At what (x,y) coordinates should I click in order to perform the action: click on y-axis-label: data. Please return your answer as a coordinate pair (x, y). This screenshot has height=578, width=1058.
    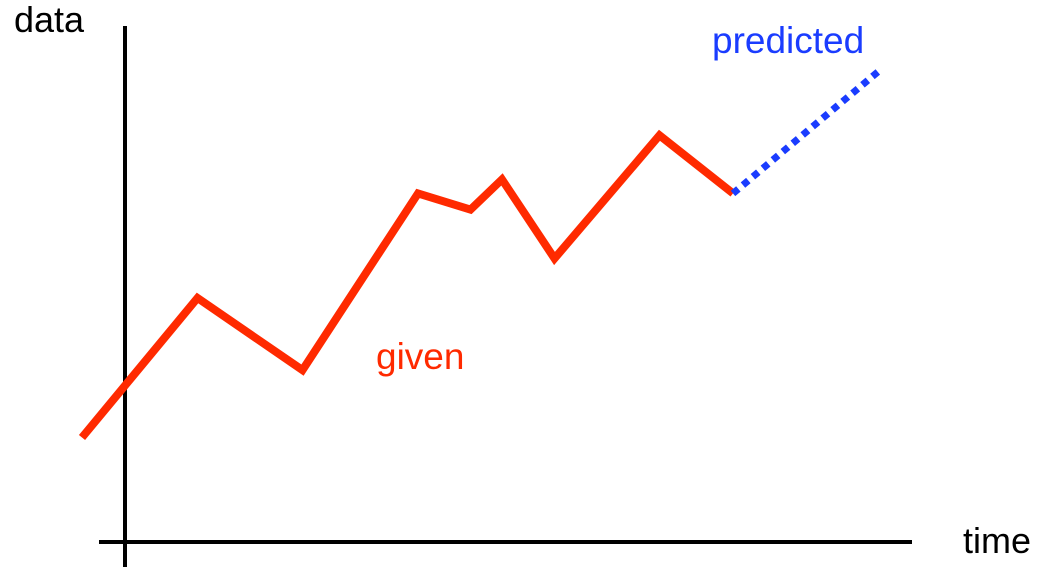
    Looking at the image, I should click on (49, 20).